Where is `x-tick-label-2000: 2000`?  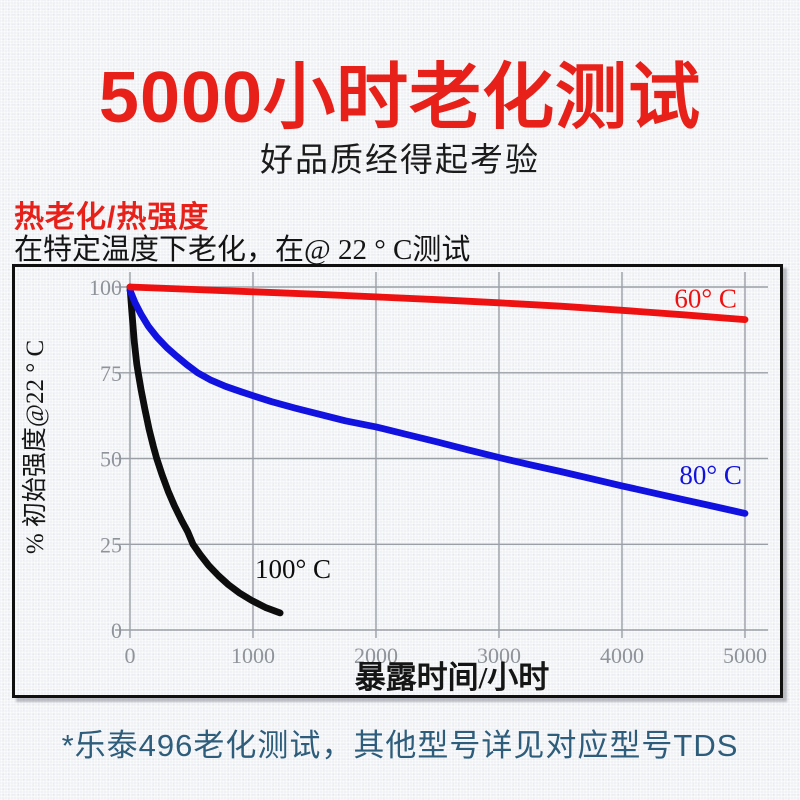 x-tick-label-2000: 2000 is located at coordinates (376, 655).